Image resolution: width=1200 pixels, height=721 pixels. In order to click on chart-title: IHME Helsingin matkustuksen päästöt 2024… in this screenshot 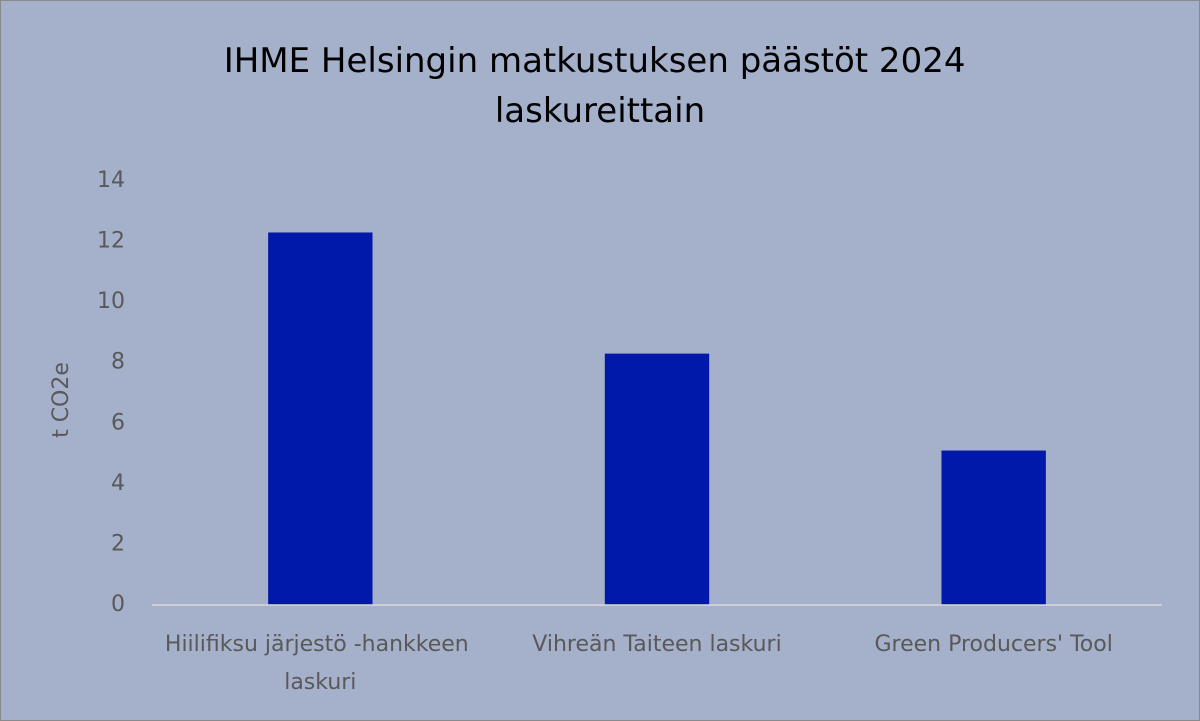, I will do `click(600, 86)`.